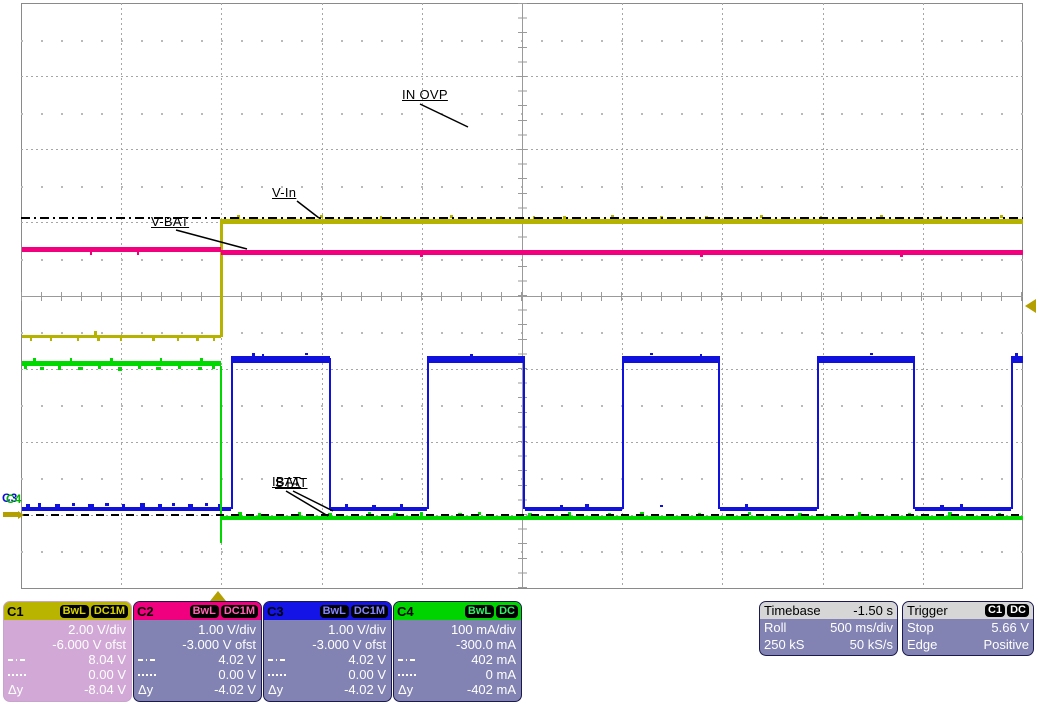 This screenshot has height=707, width=1038. I want to click on annotation-v-in: V-In, so click(284, 192).